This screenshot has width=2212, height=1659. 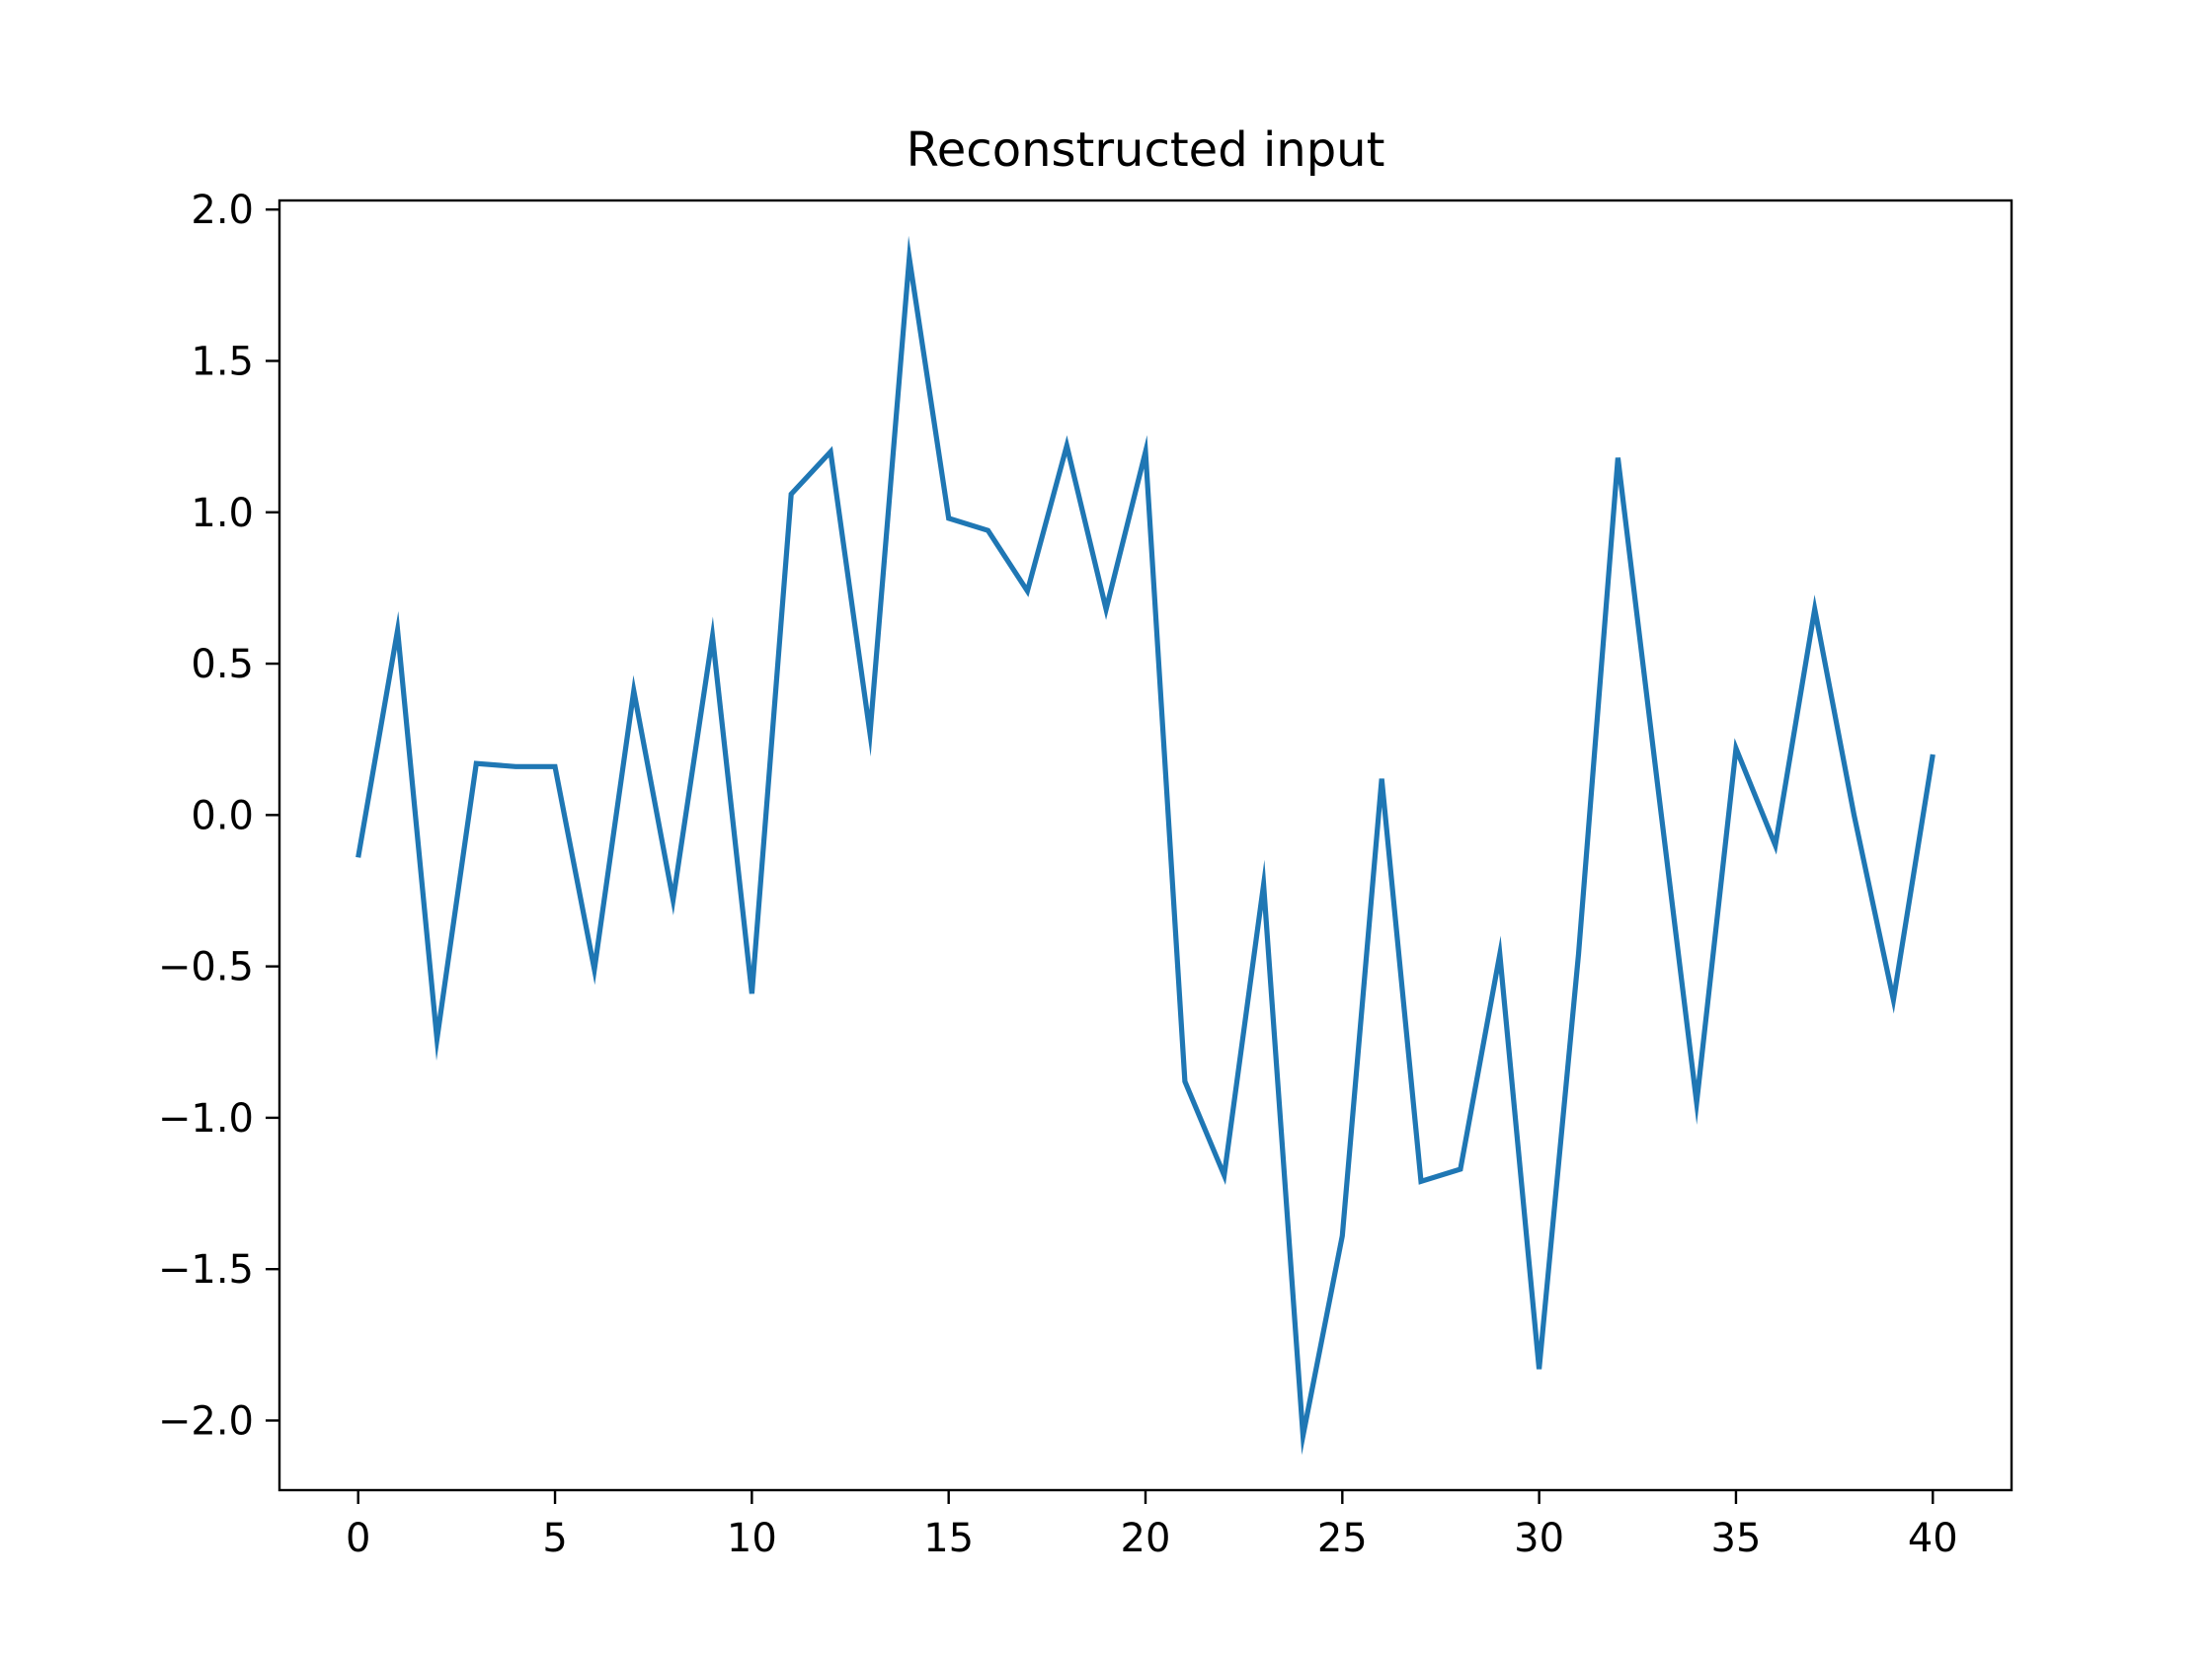 I want to click on y-tick-label: −2.0, so click(x=206, y=1421).